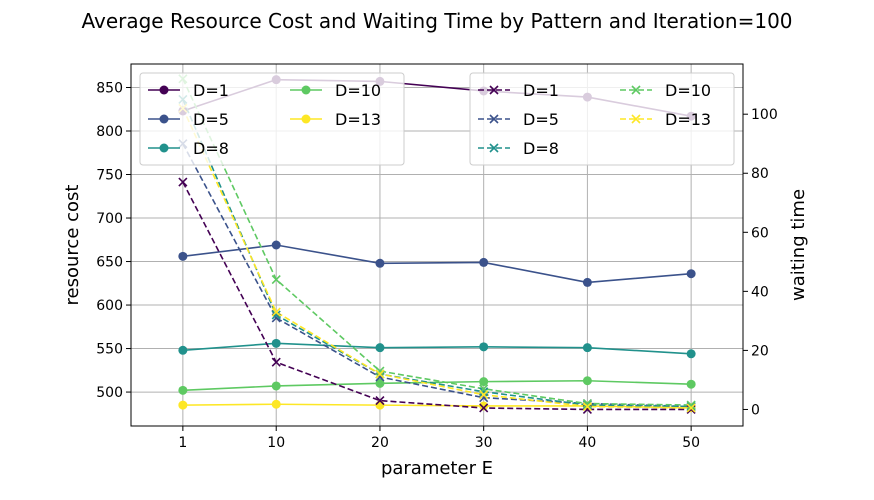 This screenshot has width=874, height=500. Describe the element at coordinates (798, 245) in the screenshot. I see `right-axis-label: waiting time` at that location.